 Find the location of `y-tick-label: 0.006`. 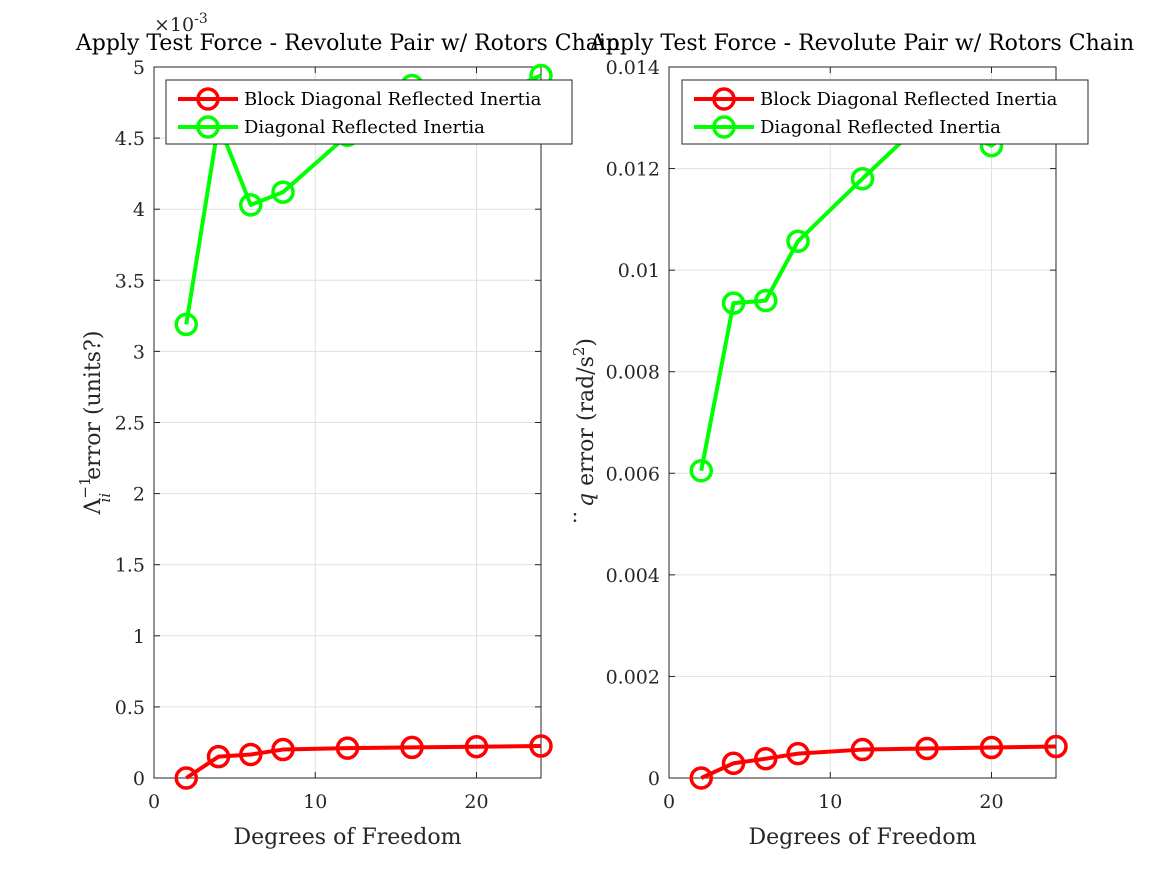

y-tick-label: 0.006 is located at coordinates (633, 474).